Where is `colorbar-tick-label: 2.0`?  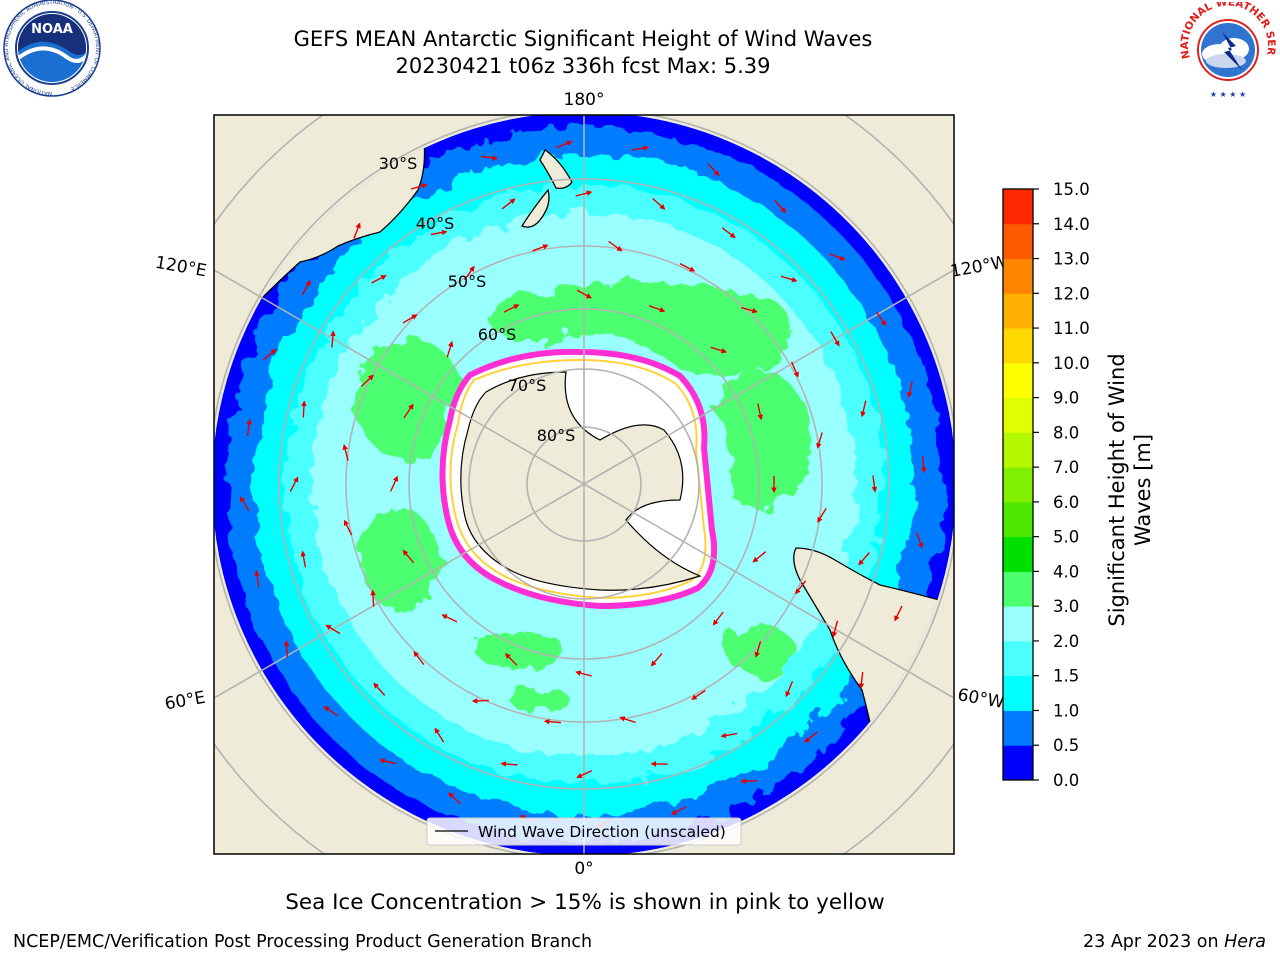 colorbar-tick-label: 2.0 is located at coordinates (1066, 641).